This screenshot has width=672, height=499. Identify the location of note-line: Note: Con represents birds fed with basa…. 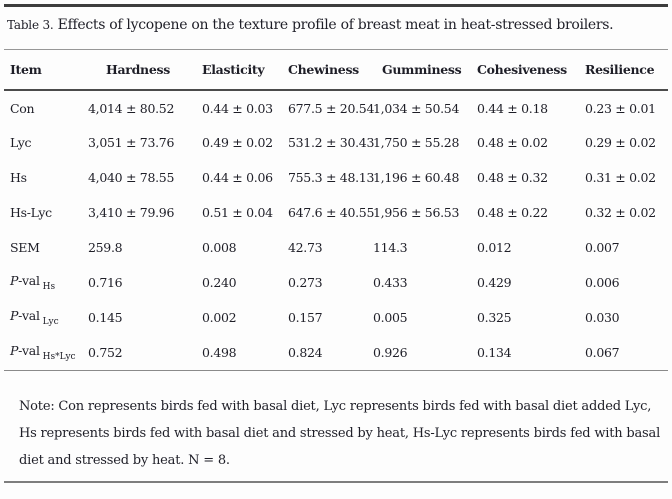
(335, 406).